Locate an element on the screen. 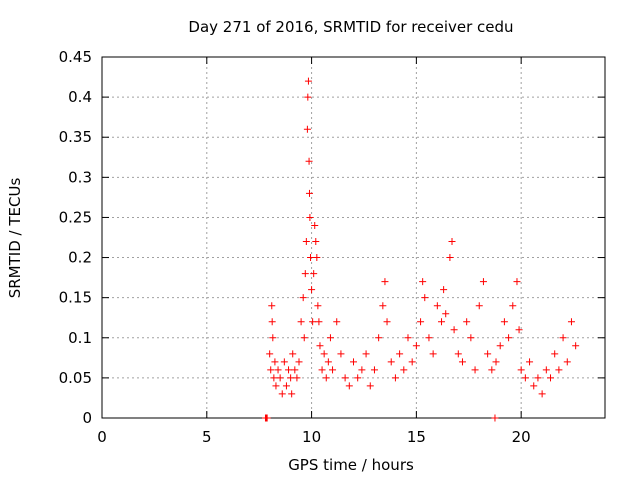 Image resolution: width=640 pixels, height=480 pixels. x-axis-label: GPS time / hours is located at coordinates (351, 465).